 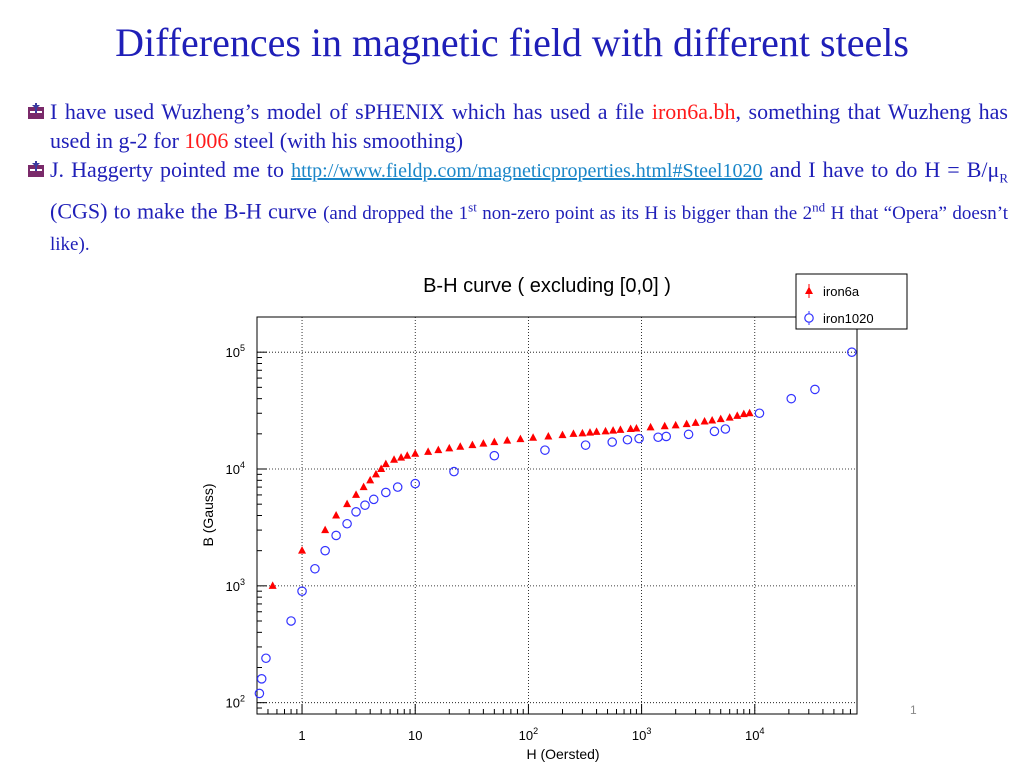 I want to click on y-axis-label: B (Gauss), so click(x=208, y=514).